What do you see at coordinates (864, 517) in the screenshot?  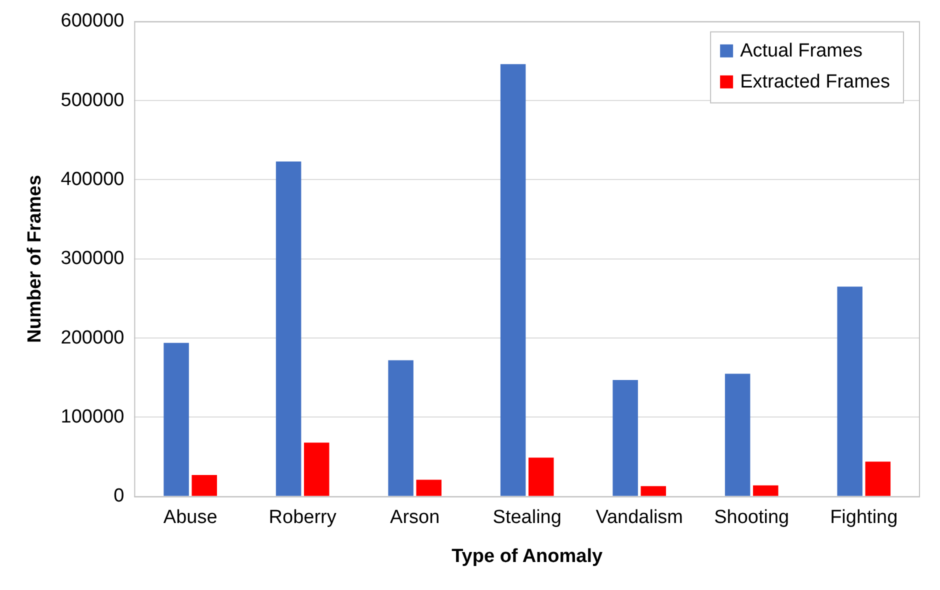 I see `x-tick-label: Fighting` at bounding box center [864, 517].